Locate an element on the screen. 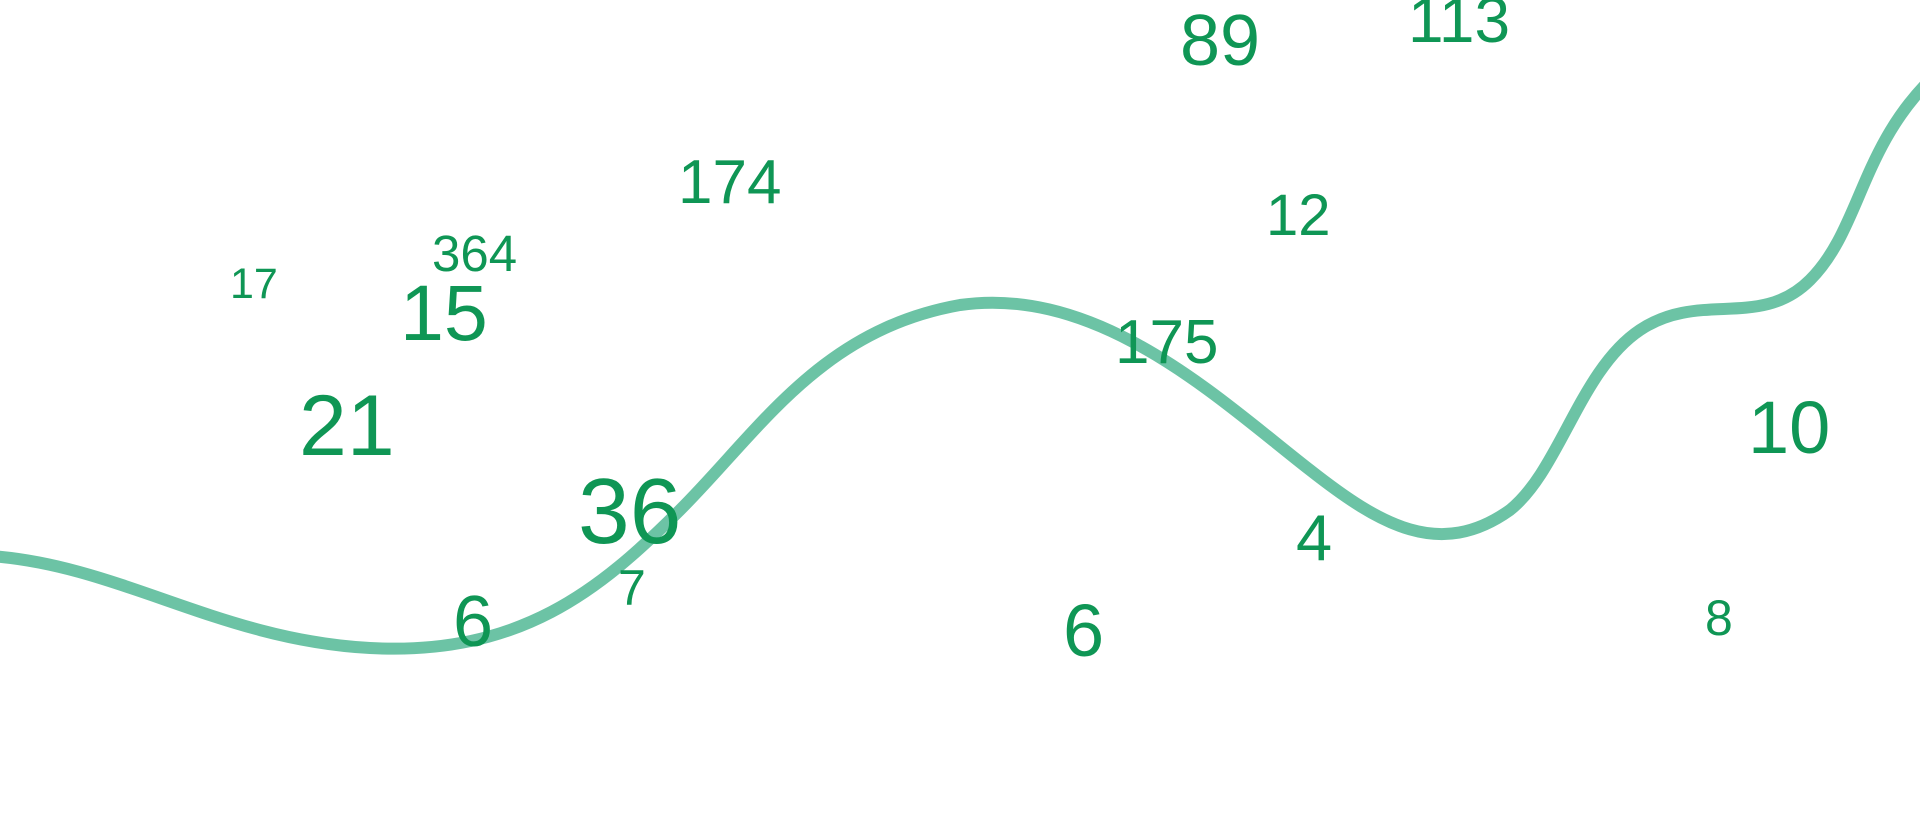 The image size is (1920, 835). number-label: 21 is located at coordinates (347, 426).